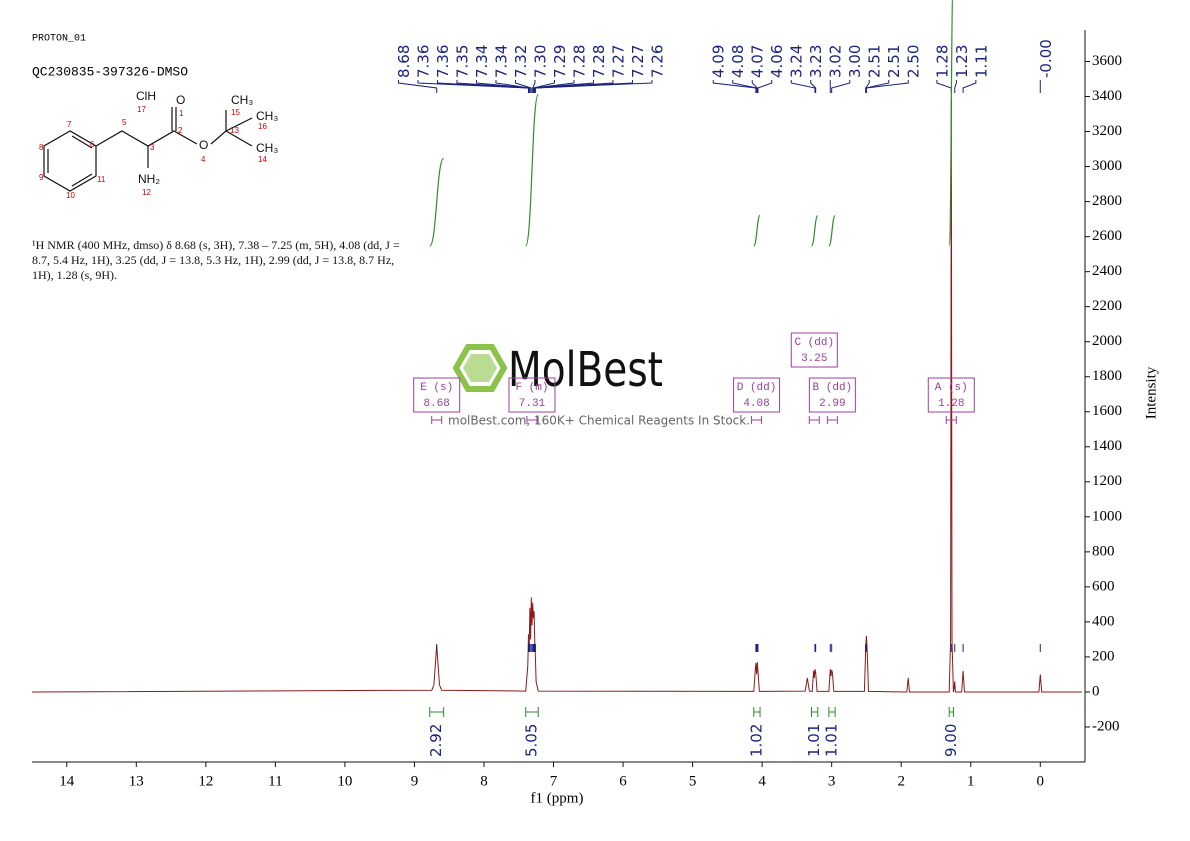 This screenshot has width=1190, height=841. What do you see at coordinates (1107, 131) in the screenshot?
I see `y-tick-label: 3200` at bounding box center [1107, 131].